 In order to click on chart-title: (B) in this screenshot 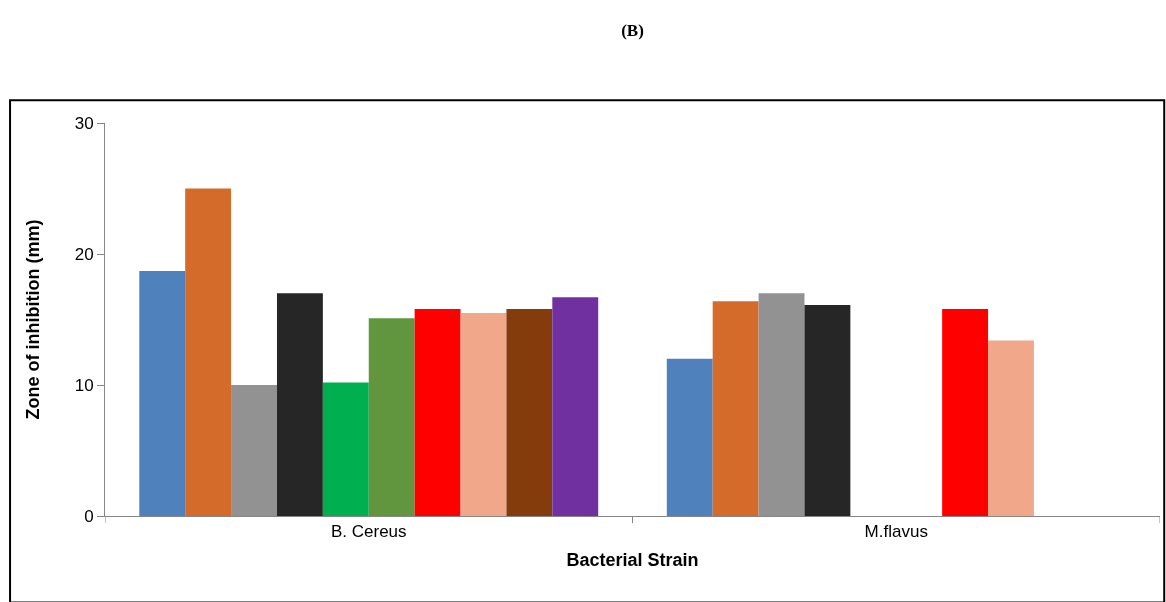, I will do `click(632, 30)`.